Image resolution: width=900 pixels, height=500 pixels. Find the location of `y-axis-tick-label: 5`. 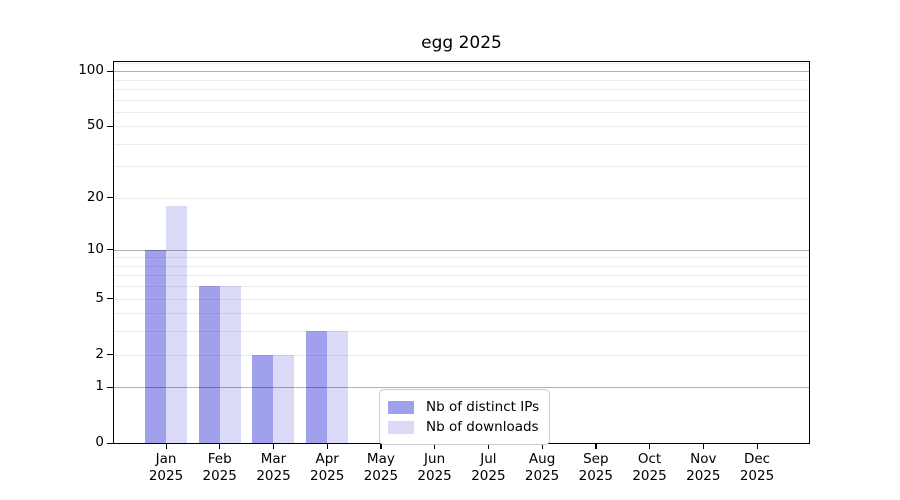

y-axis-tick-label: 5 is located at coordinates (99, 297).